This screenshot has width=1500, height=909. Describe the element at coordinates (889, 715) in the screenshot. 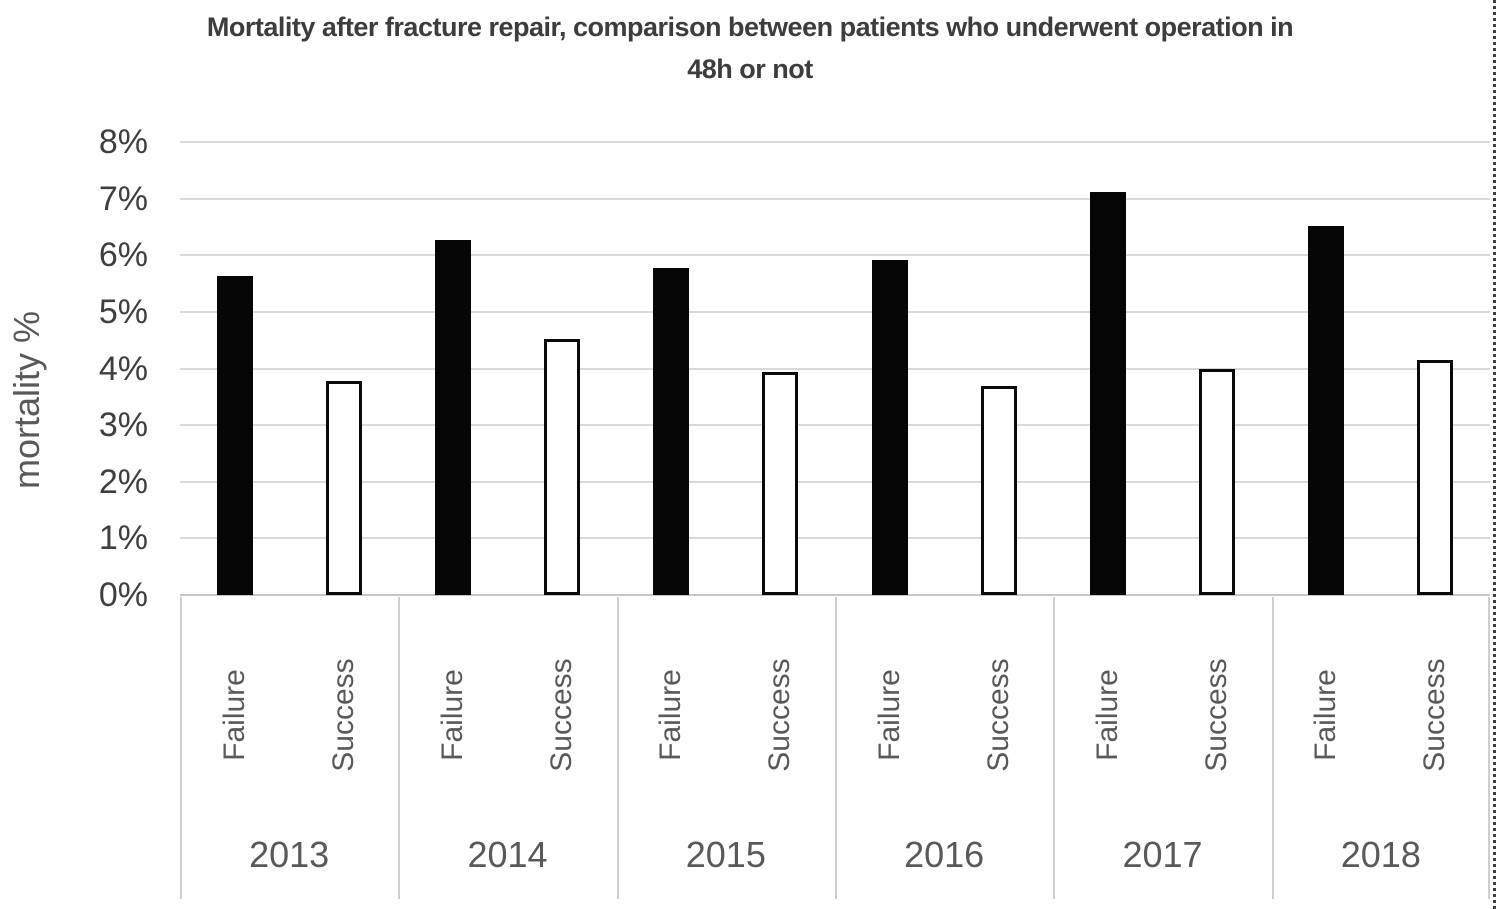

I see `x-series-label-failure-2016: Failure` at that location.